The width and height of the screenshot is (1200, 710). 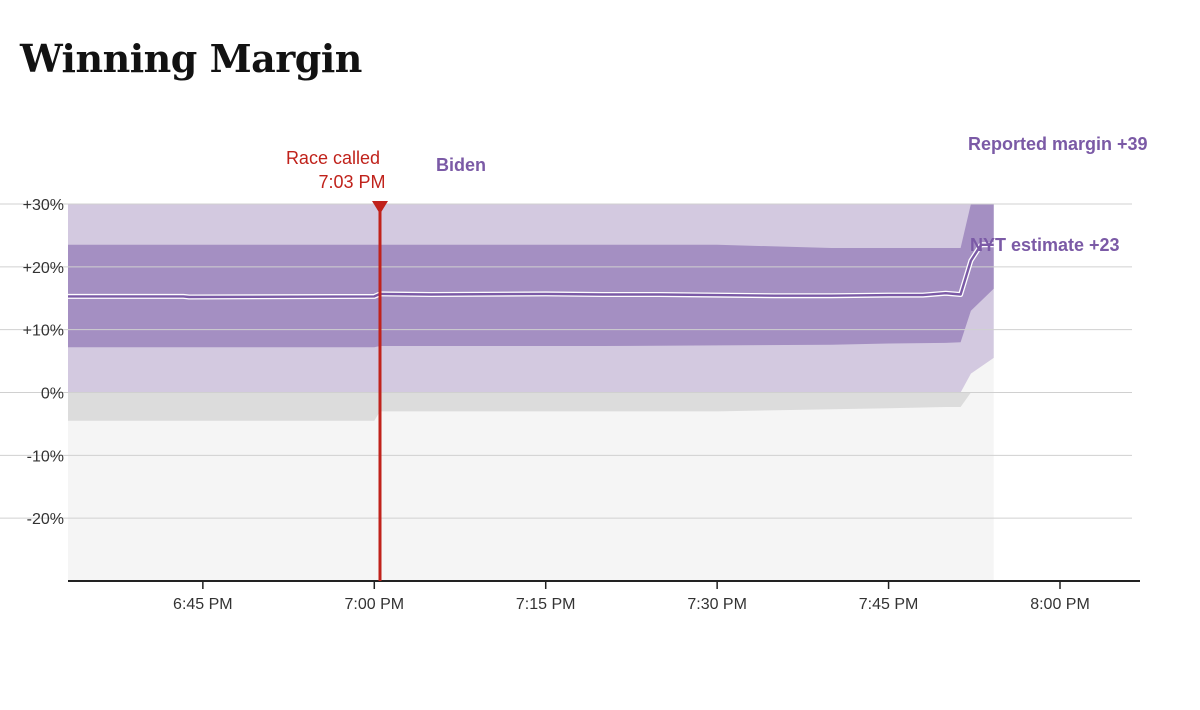 I want to click on estimate-label: NYT estimate +23, so click(x=1045, y=245).